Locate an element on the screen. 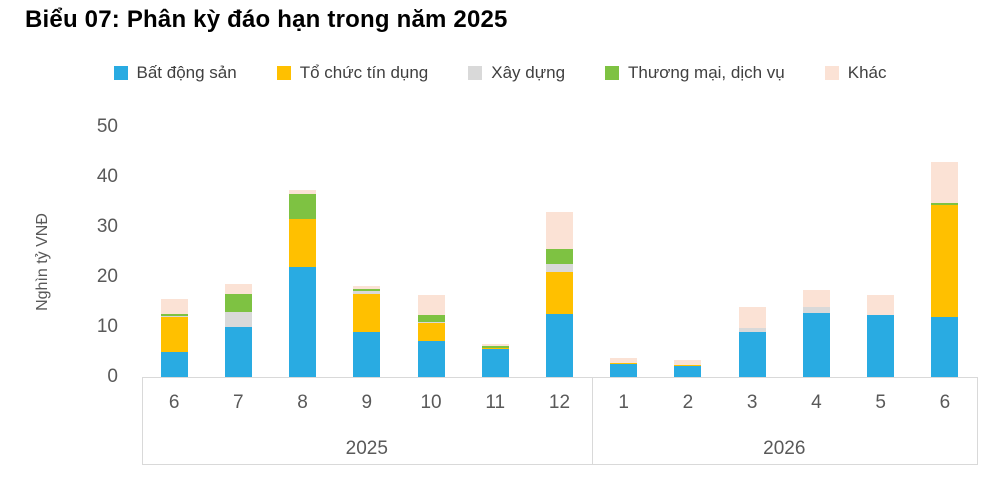 The height and width of the screenshot is (478, 1000). x-tick-month: 11 is located at coordinates (495, 402).